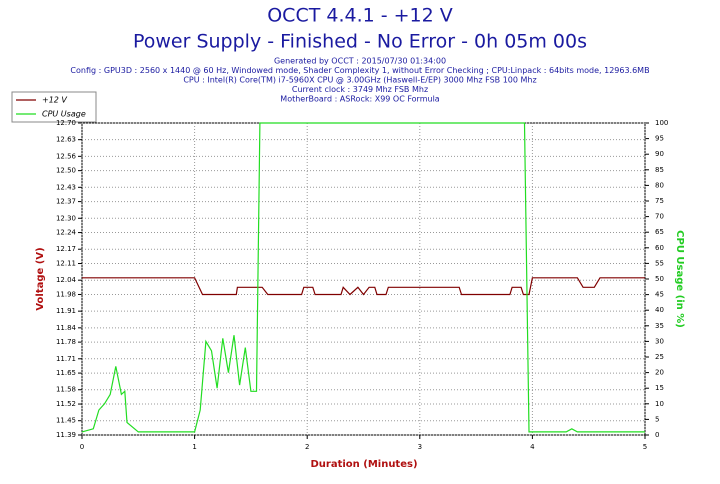 The height and width of the screenshot is (484, 720). What do you see at coordinates (66, 264) in the screenshot?
I see `y-tick-label: 12.11` at bounding box center [66, 264].